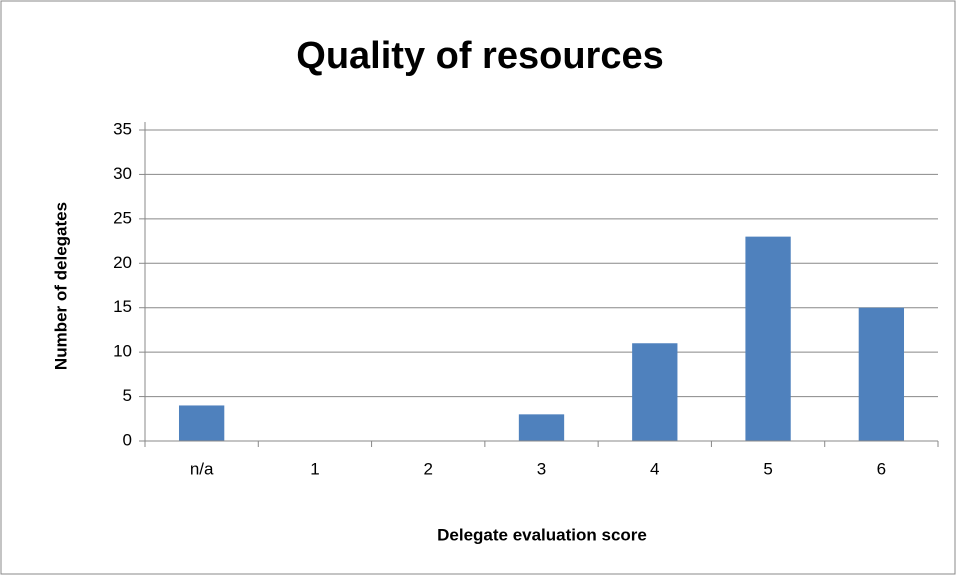 The image size is (957, 576). Describe the element at coordinates (202, 468) in the screenshot. I see `x-tick-label: n/a` at that location.